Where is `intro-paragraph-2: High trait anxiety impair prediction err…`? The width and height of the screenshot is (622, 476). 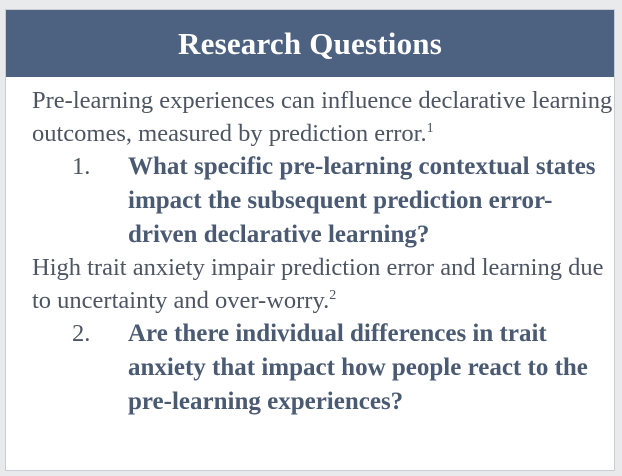
intro-paragraph-2: High trait anxiety impair prediction err… is located at coordinates (323, 284).